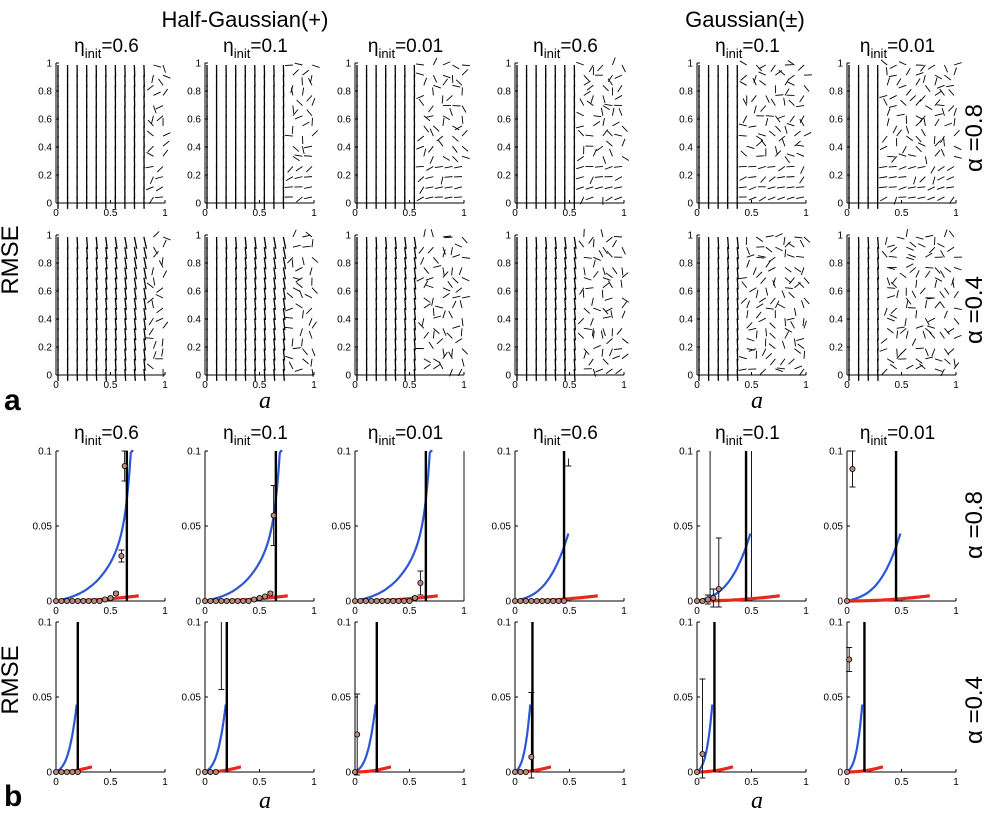 This screenshot has width=1004, height=818. Describe the element at coordinates (405, 435) in the screenshot. I see `eta-label: ηinit=0.01` at that location.